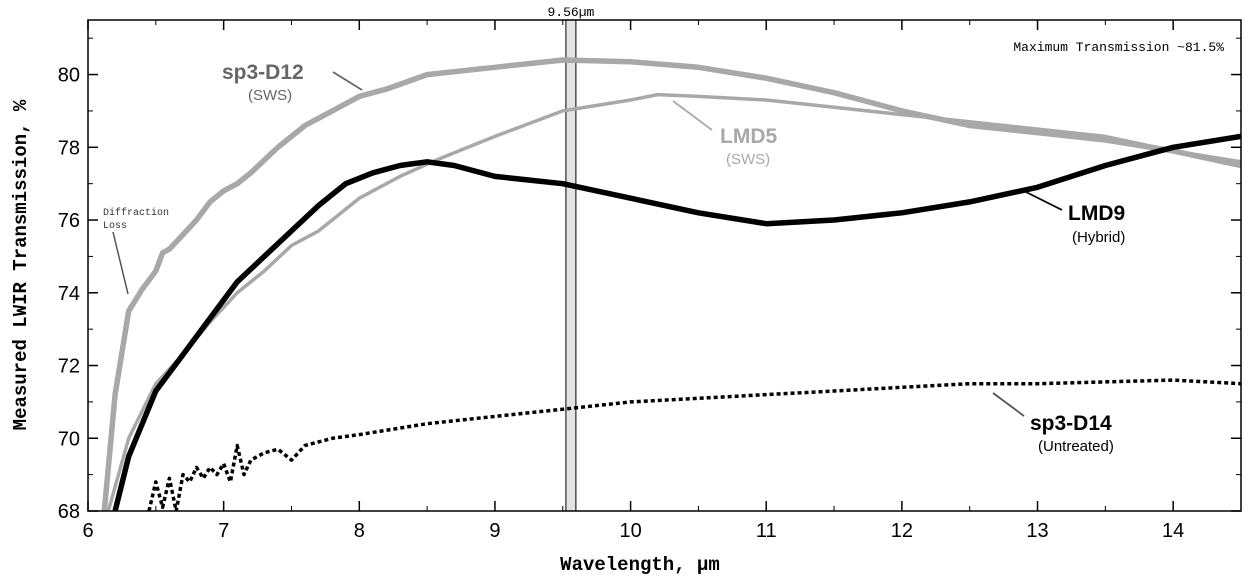 This screenshot has height=579, width=1252. Describe the element at coordinates (766, 531) in the screenshot. I see `x-tick-label: 11` at that location.